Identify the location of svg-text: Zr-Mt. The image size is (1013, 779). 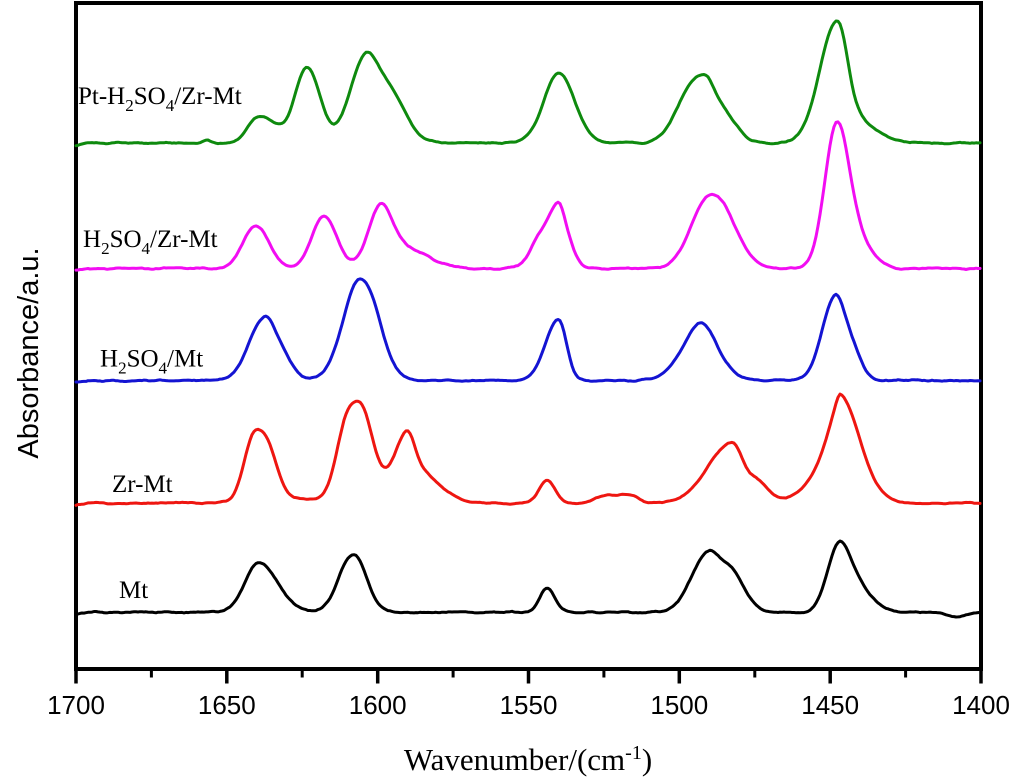
(142, 484).